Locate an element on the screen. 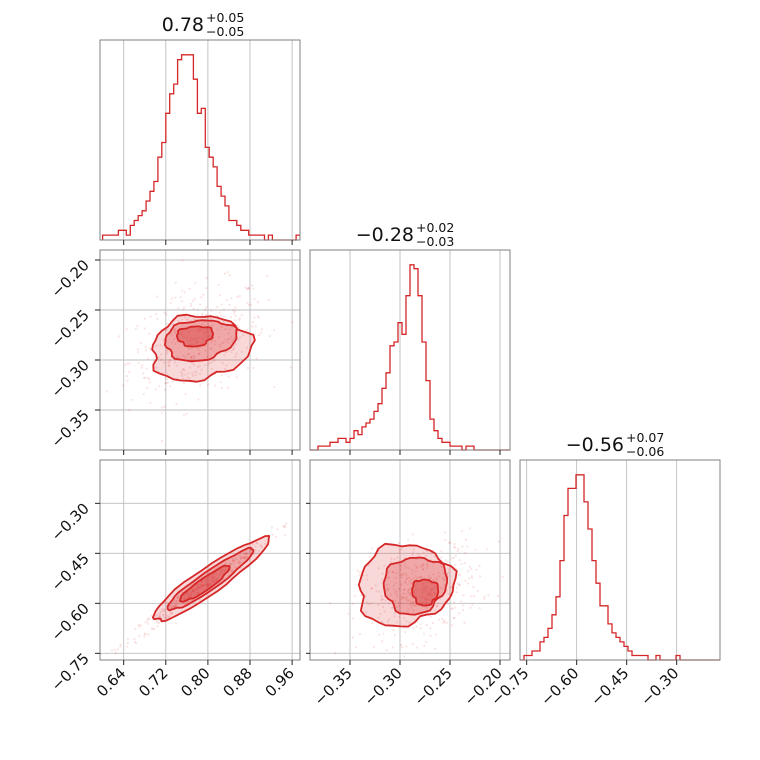  title-p2-median: −0.56 is located at coordinates (595, 445).